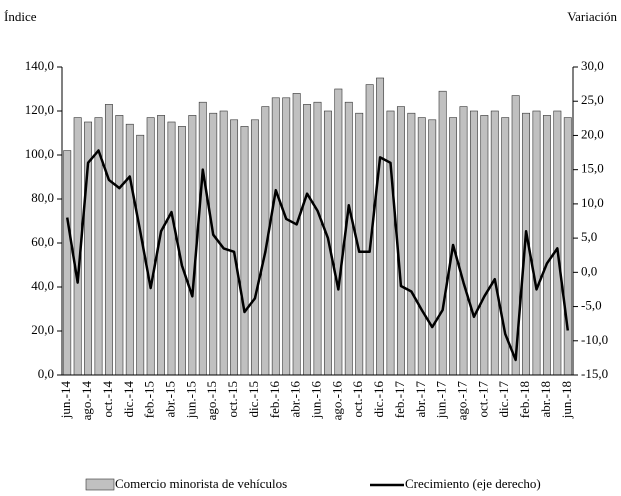 The height and width of the screenshot is (496, 621). Describe the element at coordinates (482, 399) in the screenshot. I see `x-tick-label: oct.-17` at that location.